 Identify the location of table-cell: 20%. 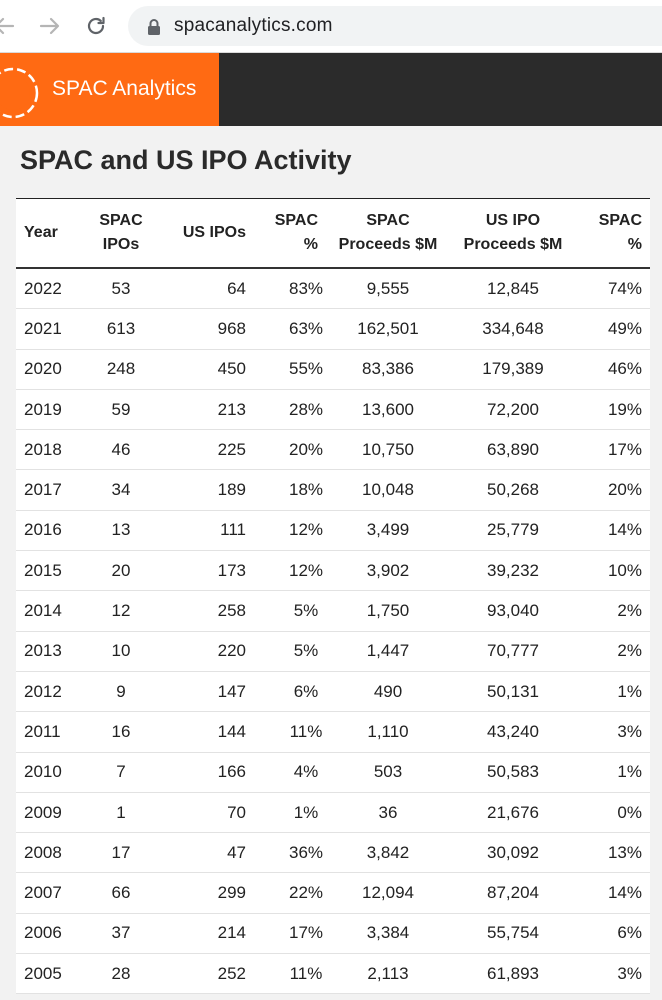
(297, 450).